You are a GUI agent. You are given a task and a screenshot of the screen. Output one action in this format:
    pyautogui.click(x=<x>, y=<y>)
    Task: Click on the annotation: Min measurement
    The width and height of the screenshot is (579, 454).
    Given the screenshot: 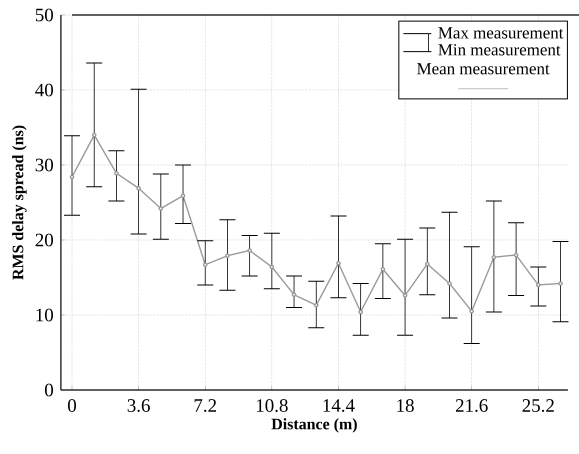 What is the action you would take?
    pyautogui.click(x=499, y=50)
    